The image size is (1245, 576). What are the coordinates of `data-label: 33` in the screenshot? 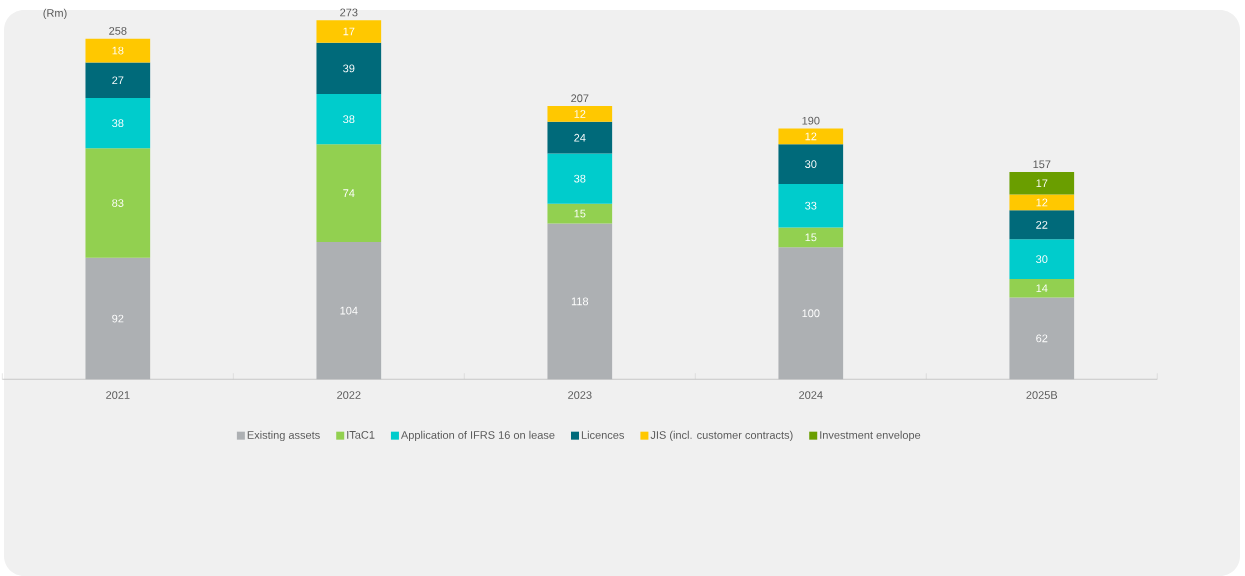 It's located at (811, 205).